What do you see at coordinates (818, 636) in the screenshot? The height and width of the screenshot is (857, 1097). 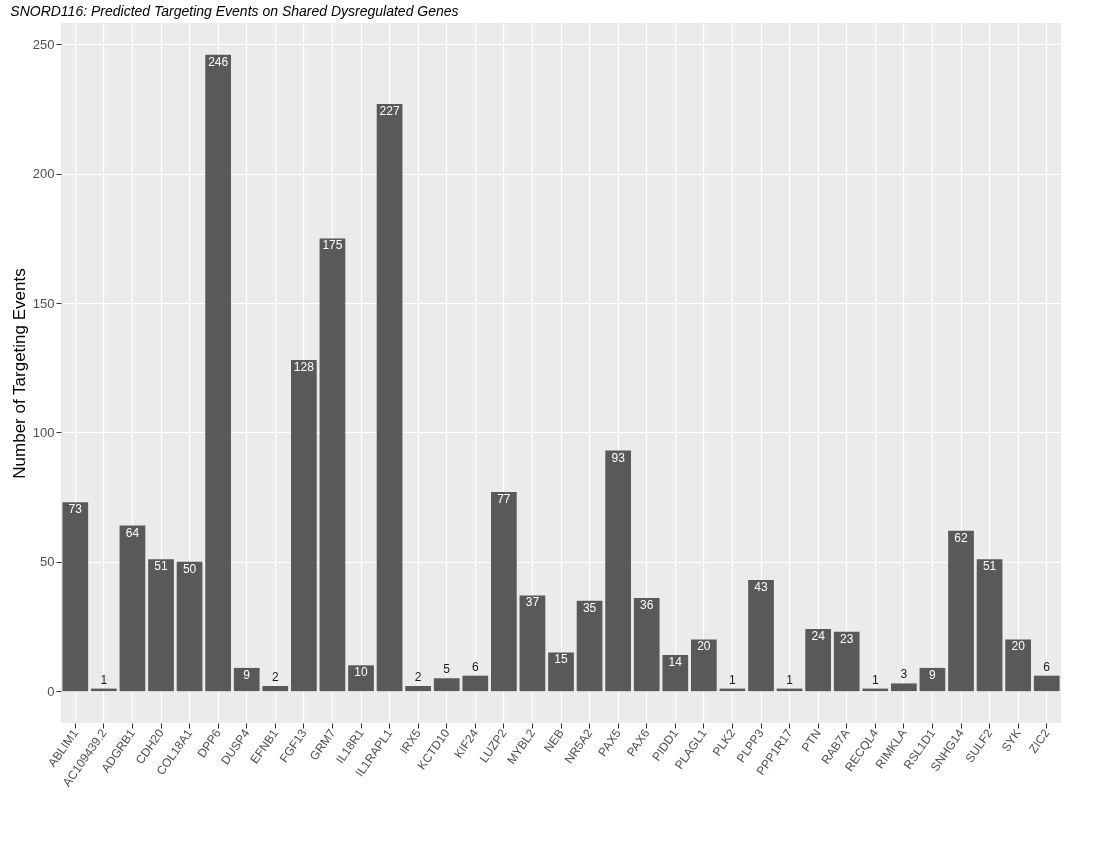 I see `data-label: 24` at bounding box center [818, 636].